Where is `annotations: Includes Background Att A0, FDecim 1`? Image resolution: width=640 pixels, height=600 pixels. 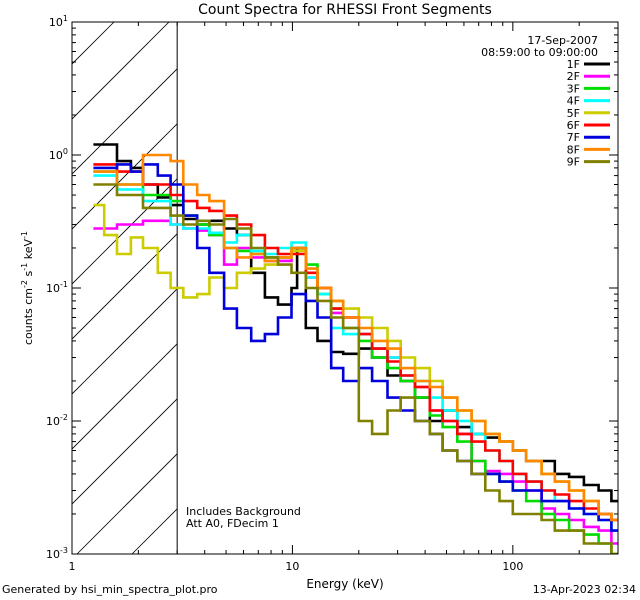 annotations: Includes Background Att A0, FDecim 1 is located at coordinates (243, 517).